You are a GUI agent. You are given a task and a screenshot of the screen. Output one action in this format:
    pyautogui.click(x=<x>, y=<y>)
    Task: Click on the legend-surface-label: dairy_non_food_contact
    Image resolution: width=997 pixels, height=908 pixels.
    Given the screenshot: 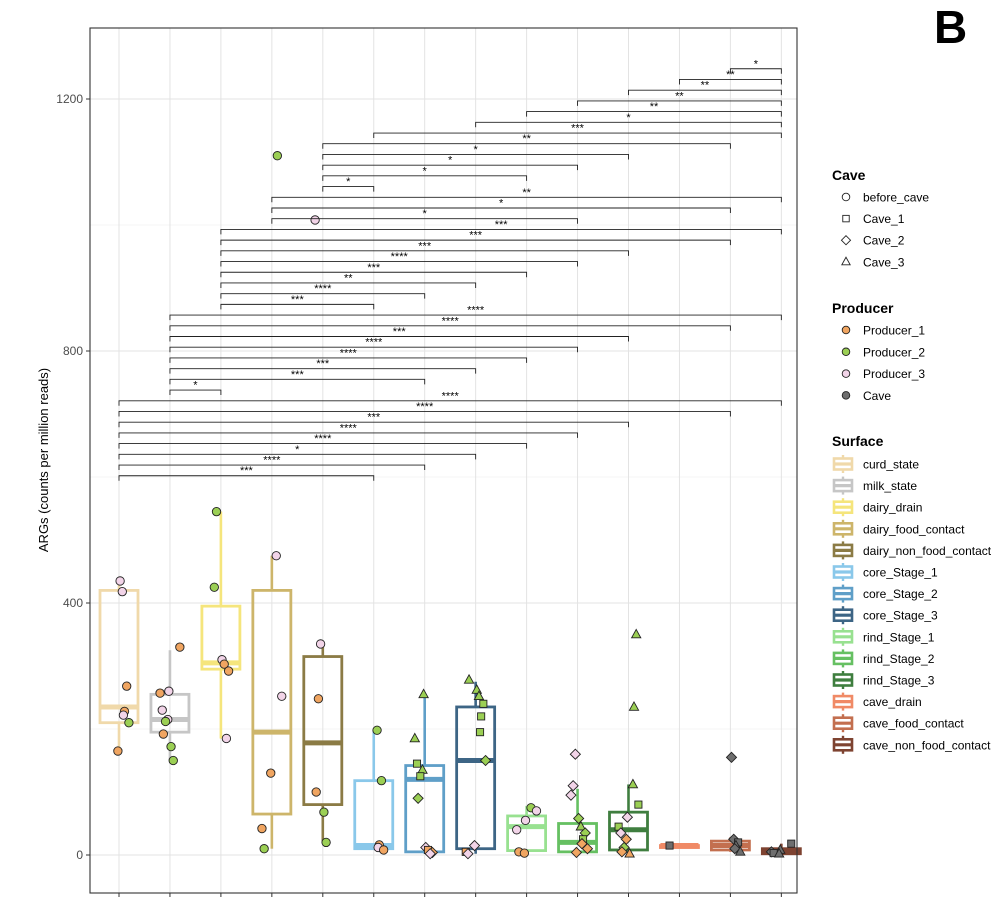 What is the action you would take?
    pyautogui.click(x=927, y=551)
    